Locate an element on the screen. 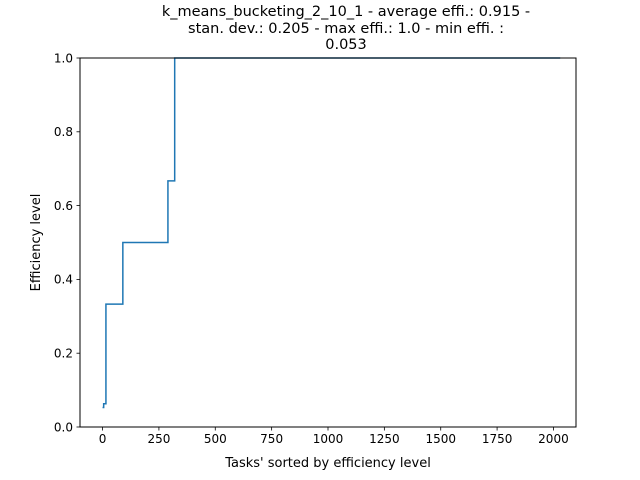 The image size is (640, 480). x-tick-label: 750 is located at coordinates (271, 439).